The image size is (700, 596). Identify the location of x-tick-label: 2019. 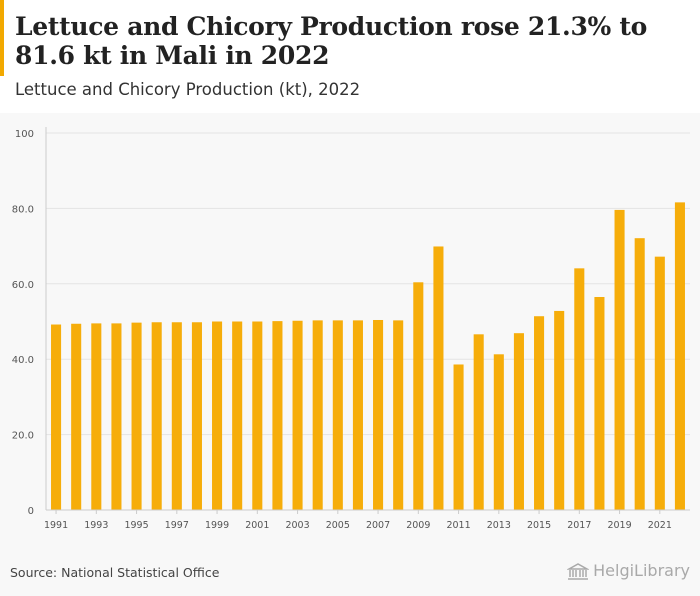
(619, 525).